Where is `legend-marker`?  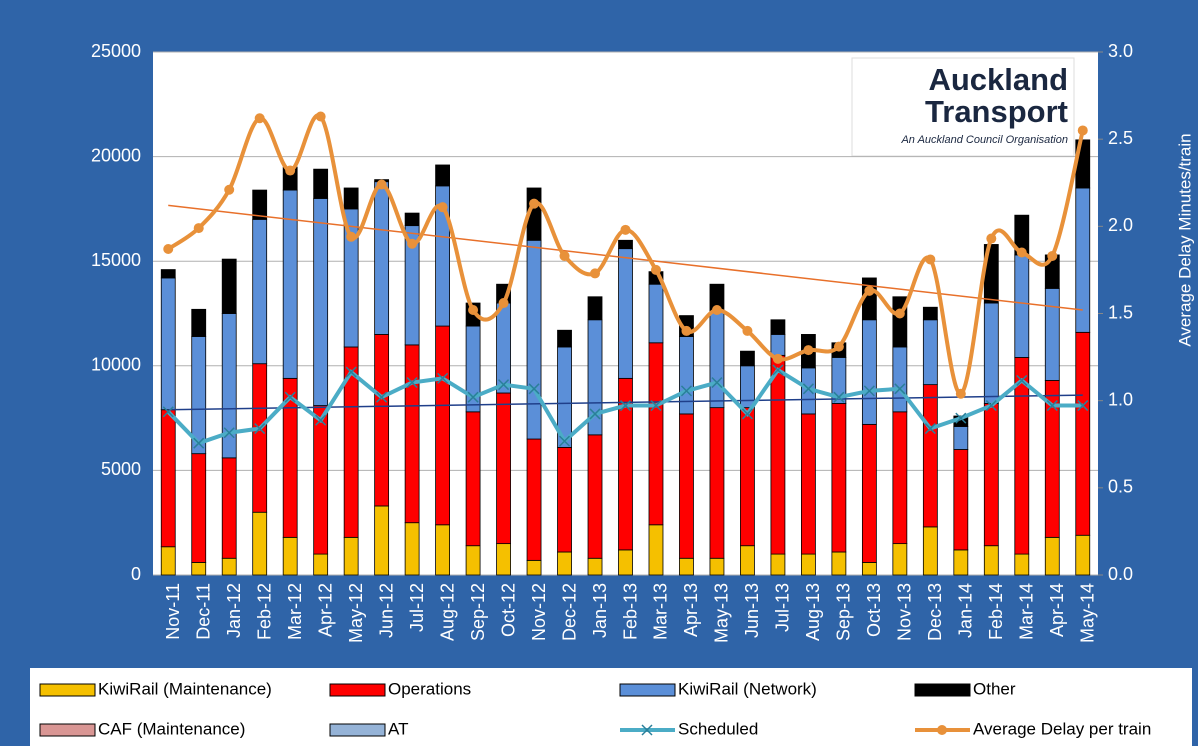
legend-marker is located at coordinates (647, 730).